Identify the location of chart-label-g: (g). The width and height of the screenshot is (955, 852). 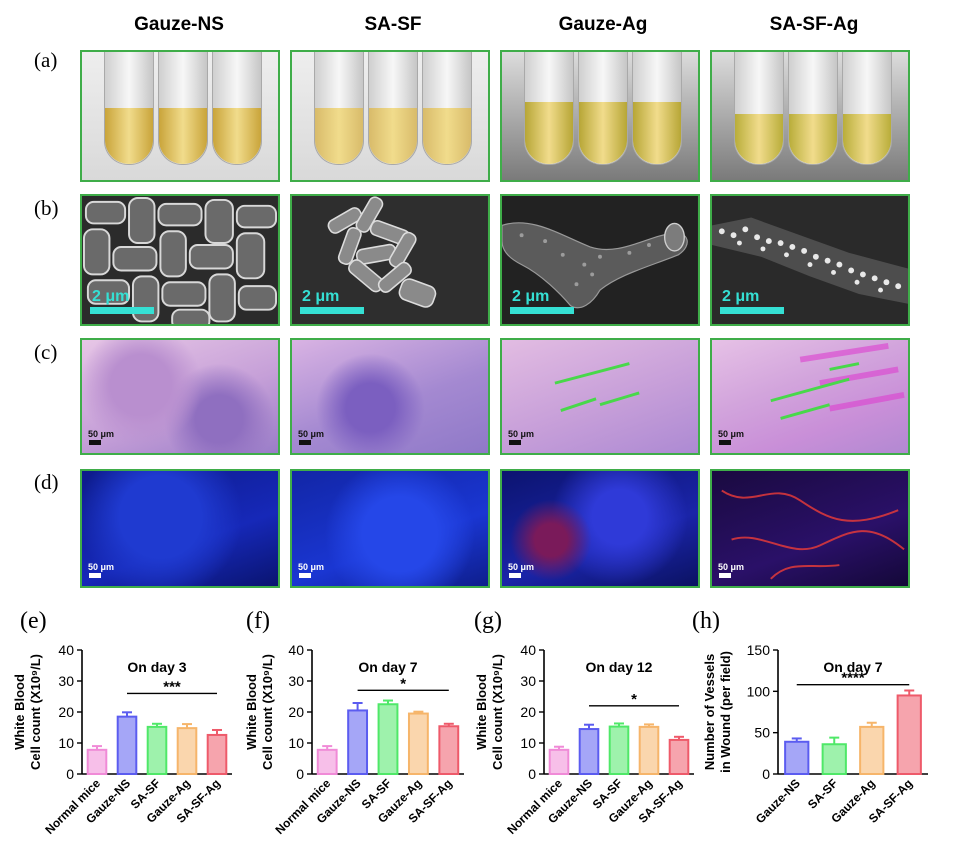
(488, 621).